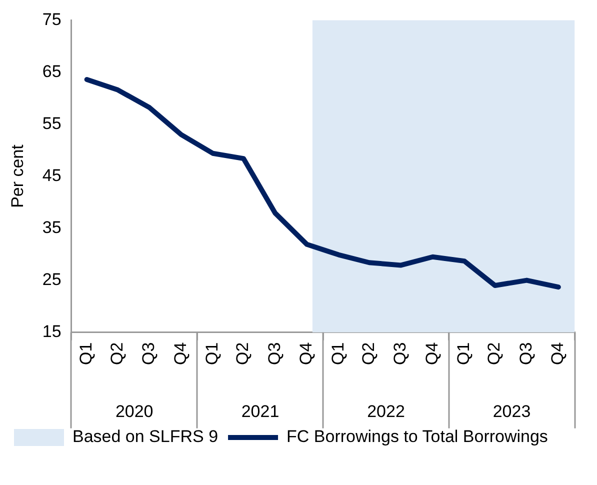 Image resolution: width=597 pixels, height=485 pixels. Describe the element at coordinates (52, 227) in the screenshot. I see `y-tick-label: 35` at that location.